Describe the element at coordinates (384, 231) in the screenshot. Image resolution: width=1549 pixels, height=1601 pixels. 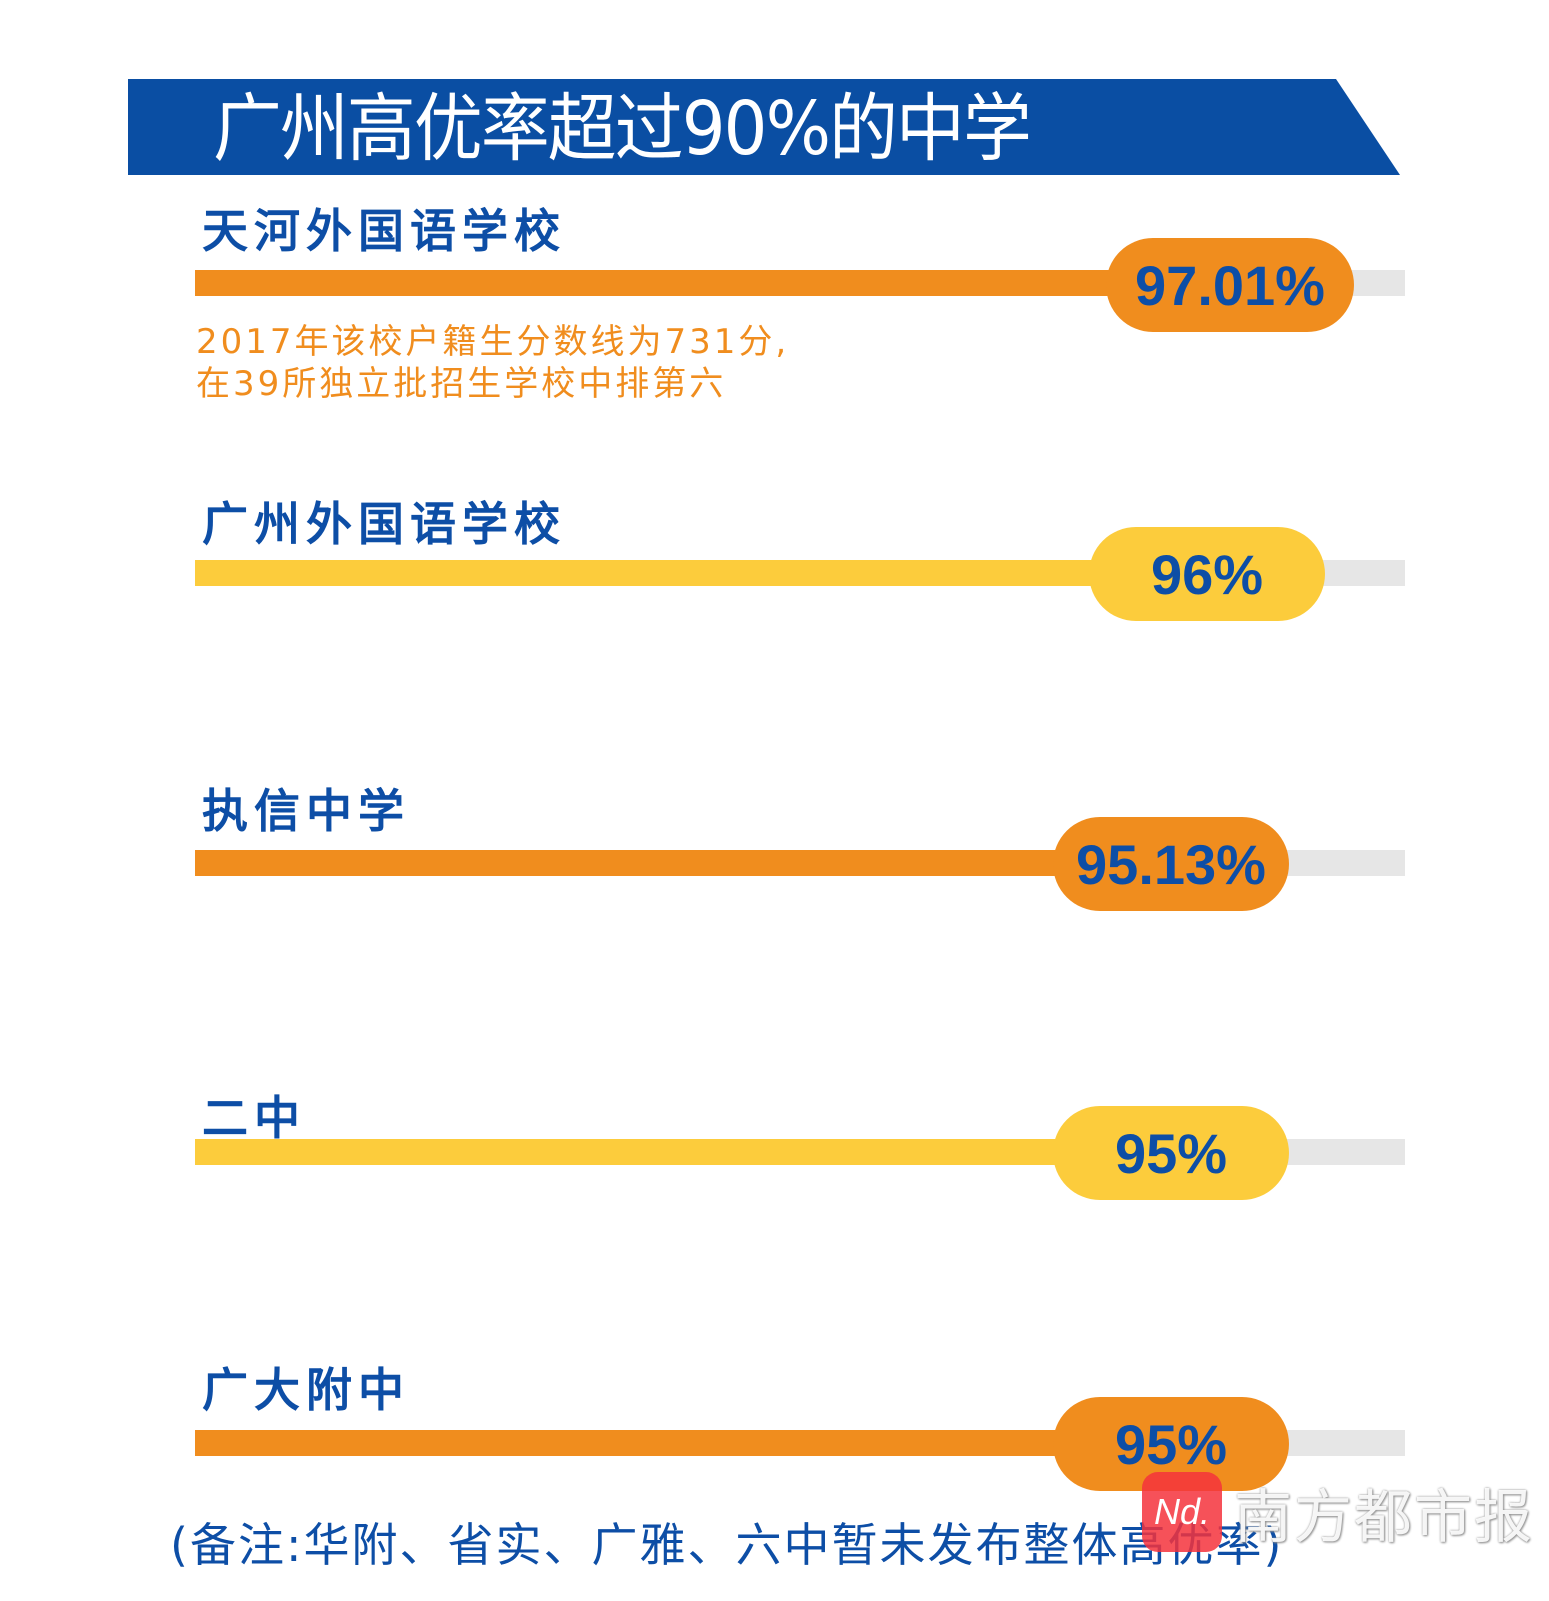
I see `school-label: 天河外国语学校` at that location.